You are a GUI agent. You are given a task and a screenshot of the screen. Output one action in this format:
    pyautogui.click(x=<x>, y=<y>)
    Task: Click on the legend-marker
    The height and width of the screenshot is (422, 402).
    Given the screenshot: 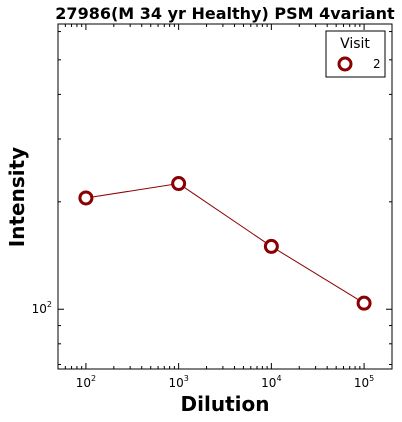 What is the action you would take?
    pyautogui.click(x=345, y=64)
    